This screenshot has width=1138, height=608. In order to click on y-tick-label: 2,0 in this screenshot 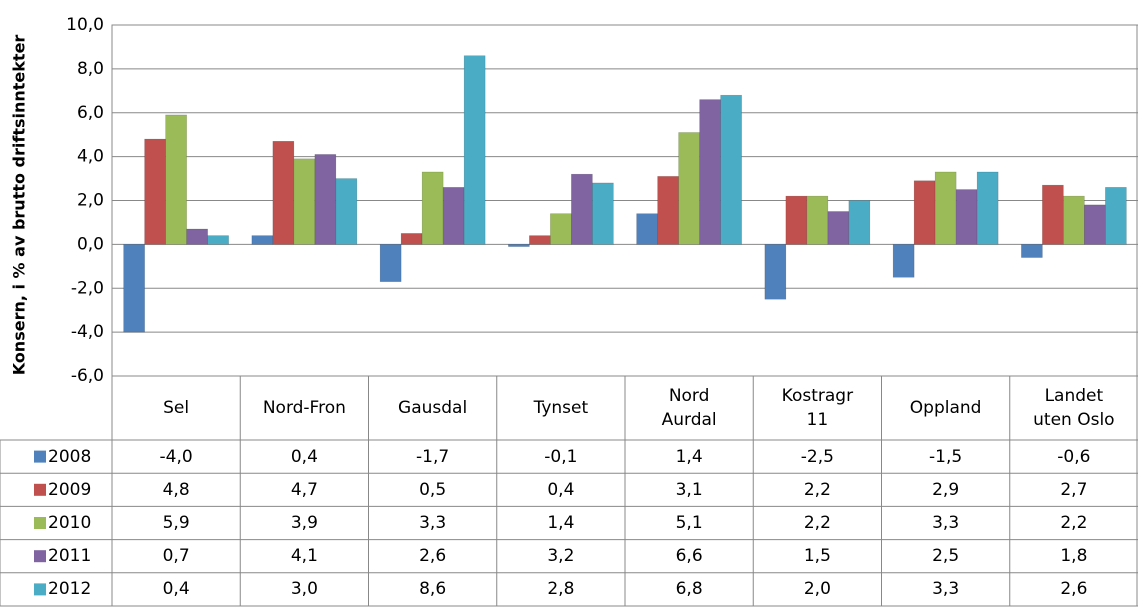, I will do `click(90, 201)`.